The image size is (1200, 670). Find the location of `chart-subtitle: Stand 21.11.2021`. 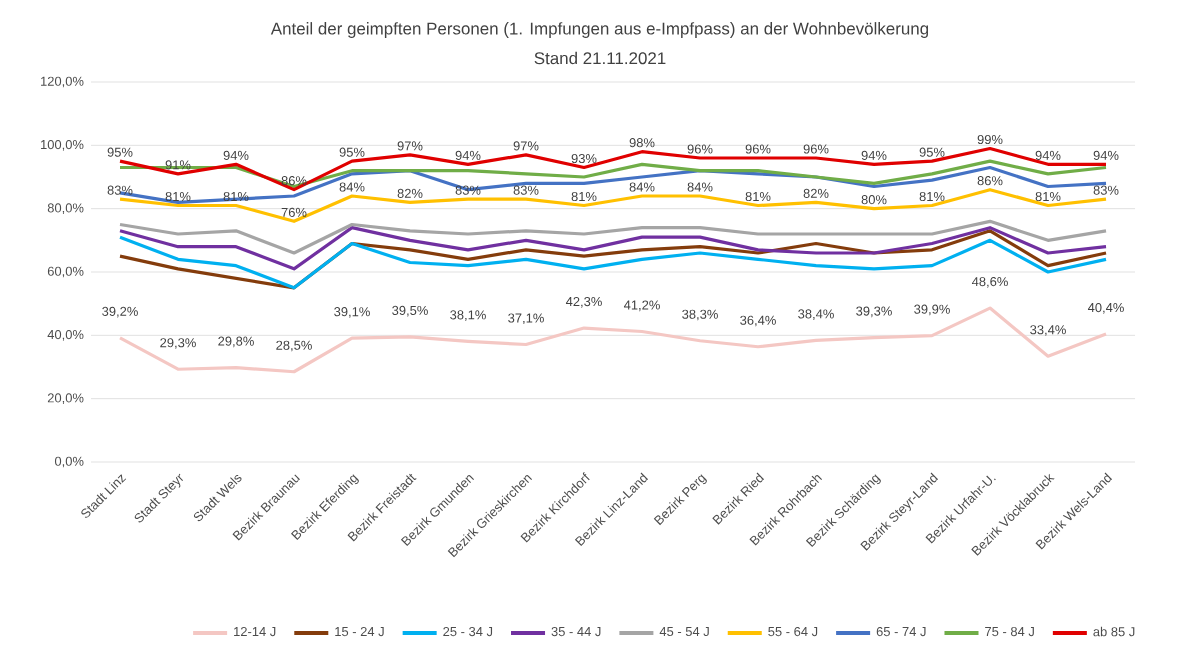

chart-subtitle: Stand 21.11.2021 is located at coordinates (600, 58).